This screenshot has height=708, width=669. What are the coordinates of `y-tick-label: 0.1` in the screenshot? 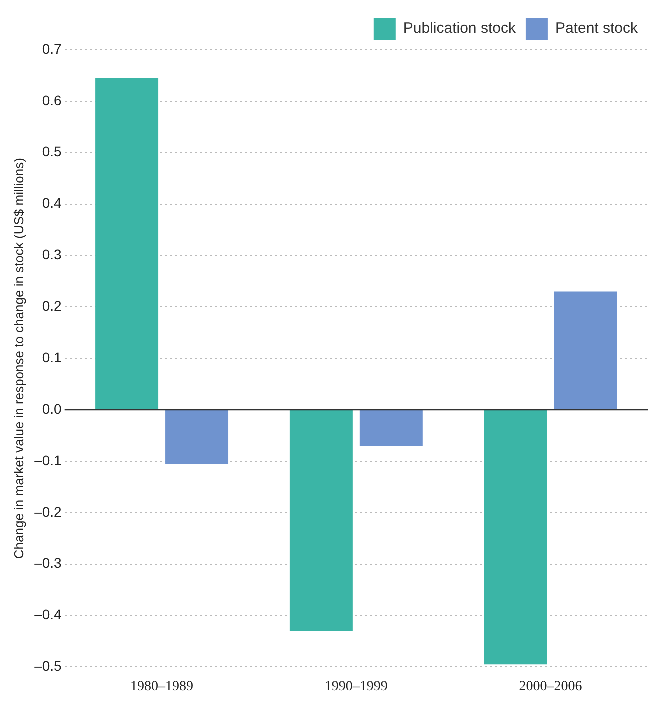 It's located at (52, 357).